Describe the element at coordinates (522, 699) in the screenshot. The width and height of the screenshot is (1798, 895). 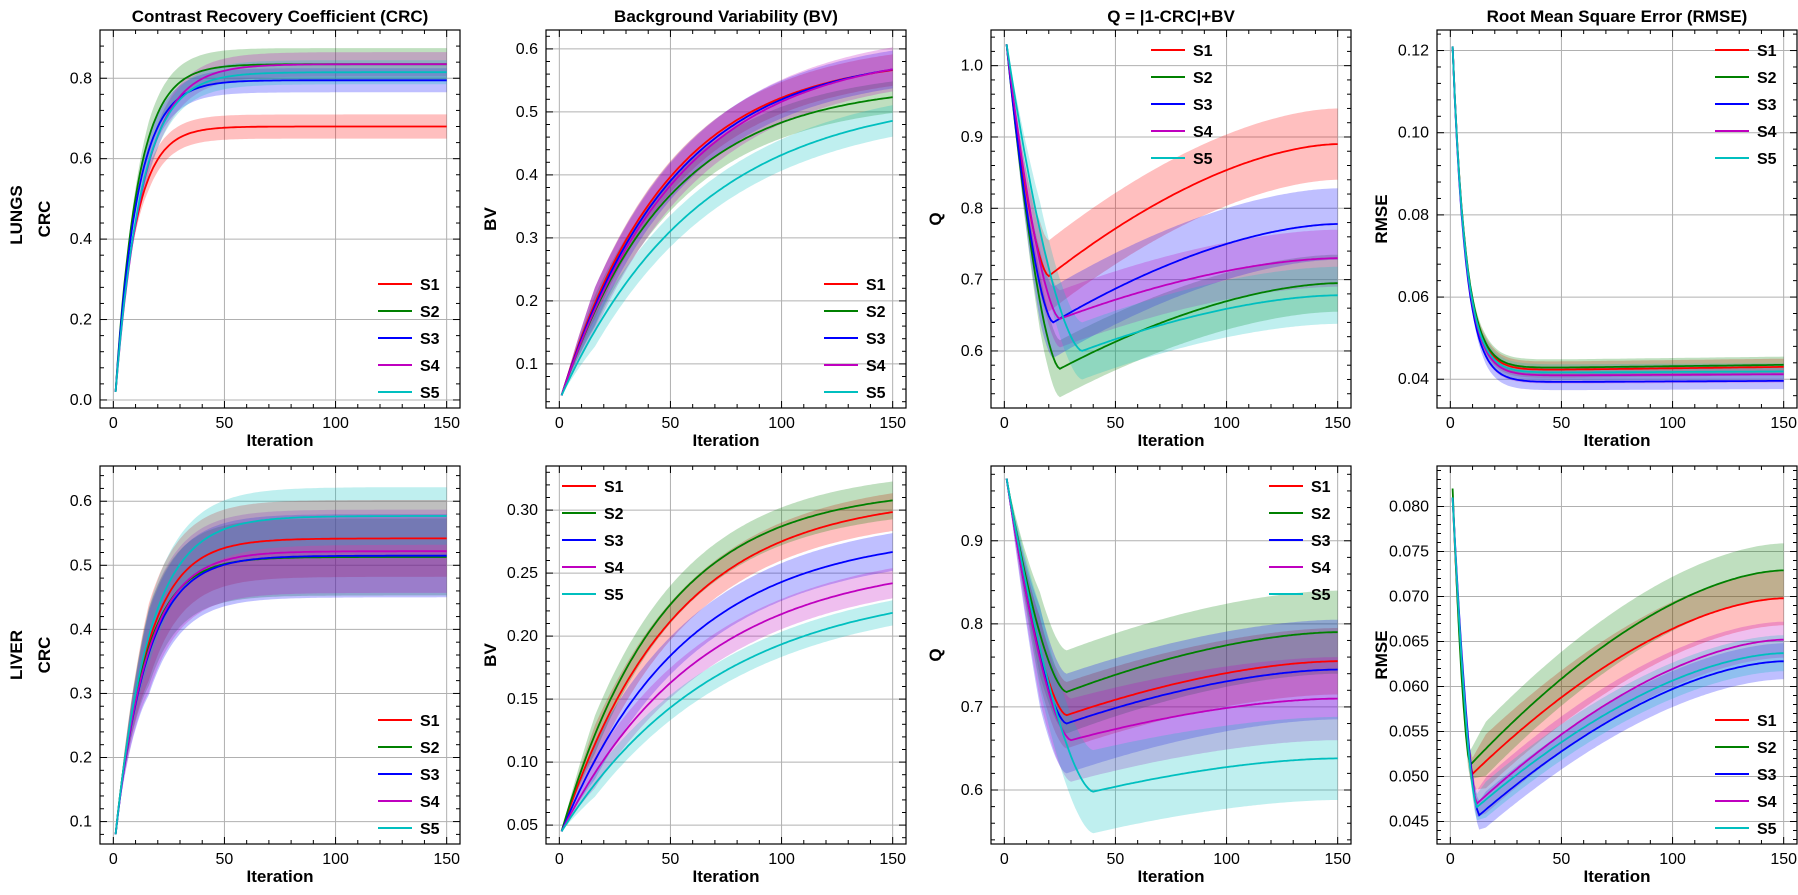
I see `y-tick-label: 0.15` at that location.